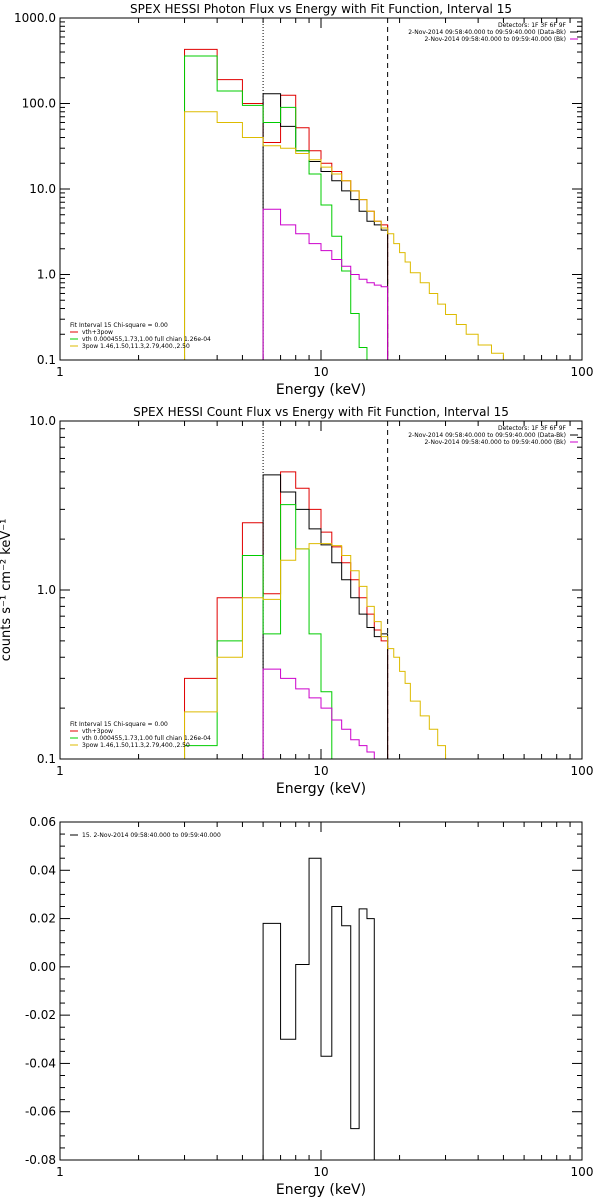 Image resolution: width=600 pixels, height=1200 pixels. I want to click on y-tick-label: 1000.0, so click(35, 18).